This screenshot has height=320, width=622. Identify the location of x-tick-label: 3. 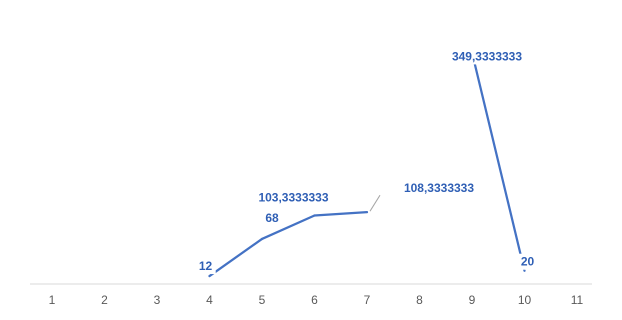
(157, 300).